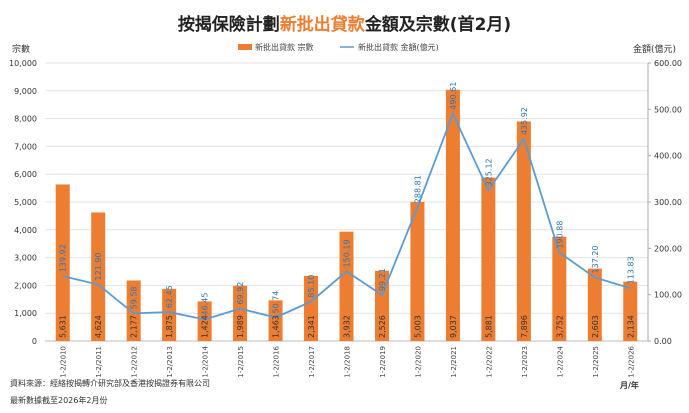 The image size is (689, 413). I want to click on right-tick-label: 200.00, so click(668, 248).